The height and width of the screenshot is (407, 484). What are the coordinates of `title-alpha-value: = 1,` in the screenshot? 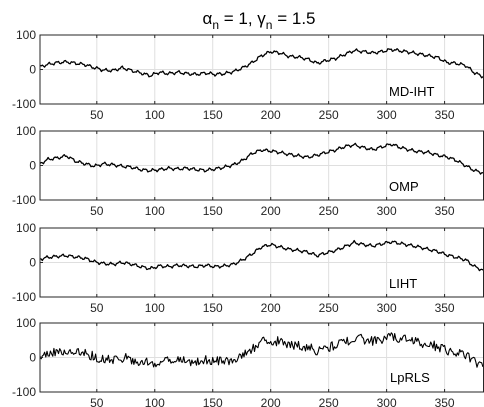 It's located at (238, 18).